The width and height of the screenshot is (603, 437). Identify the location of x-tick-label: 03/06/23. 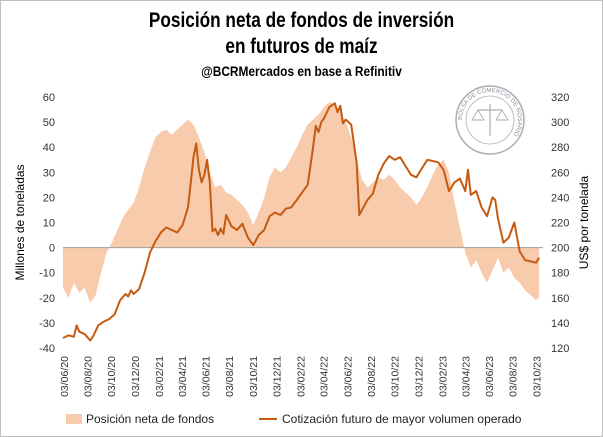
(490, 376).